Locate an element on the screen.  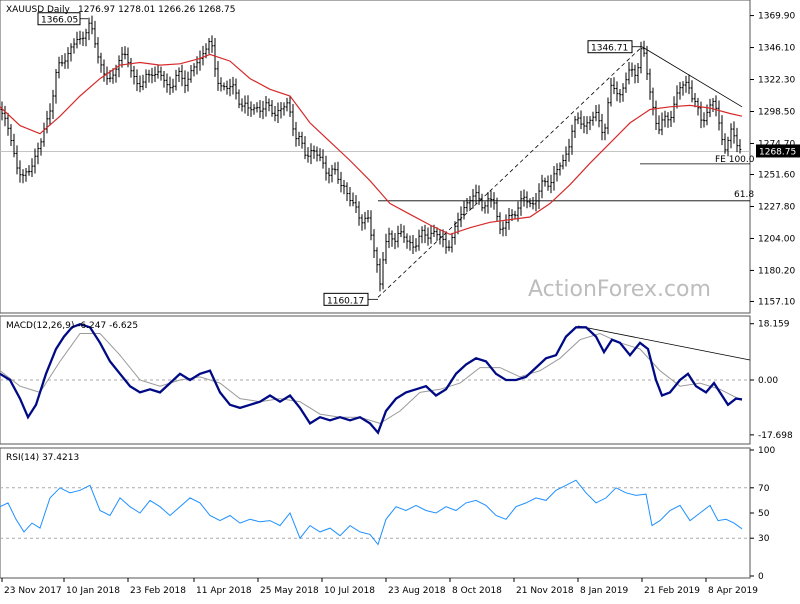
high-label: 1366.05 is located at coordinates (59, 21).